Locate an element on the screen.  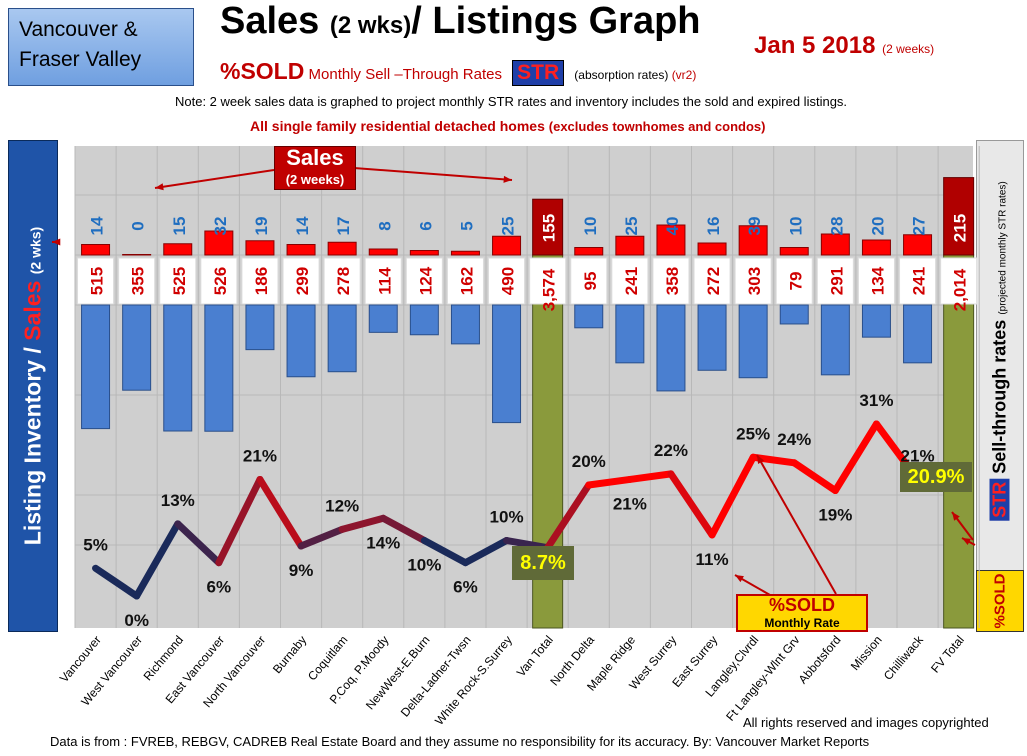
str-badge: STR is located at coordinates (538, 73).